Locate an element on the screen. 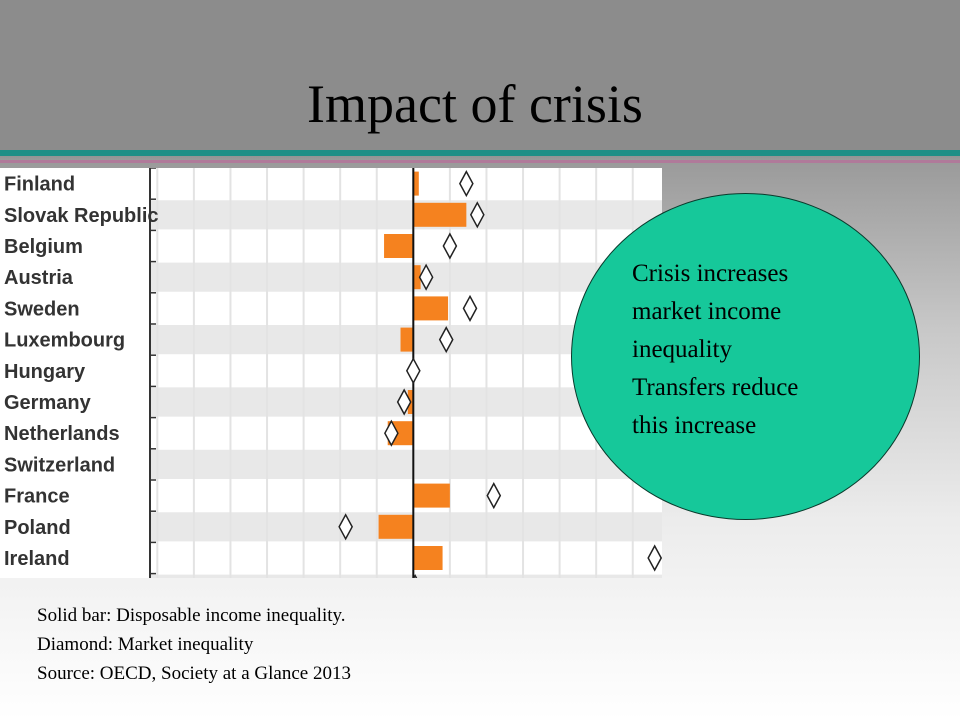 This screenshot has width=960, height=720. category-label: Hungary is located at coordinates (45, 372).